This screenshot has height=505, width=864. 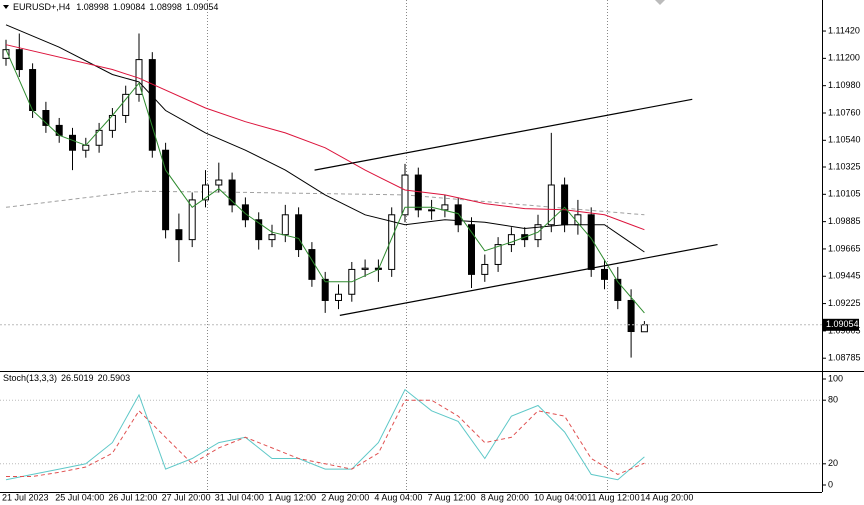 I want to click on x-tick-label: 25 Jul 04:00, so click(x=79, y=497).